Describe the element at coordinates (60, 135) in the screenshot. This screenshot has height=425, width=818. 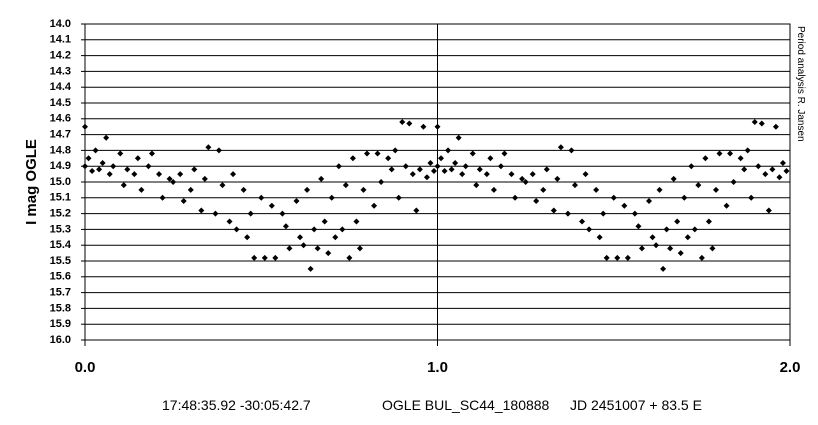
I see `y-tick-label: 14.7` at that location.